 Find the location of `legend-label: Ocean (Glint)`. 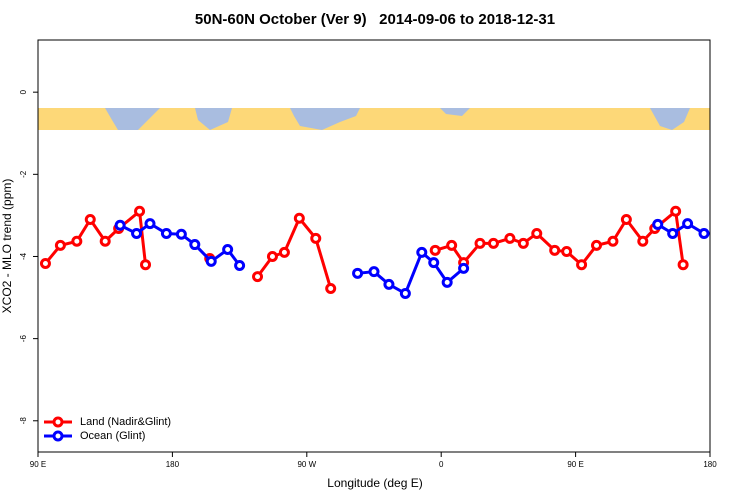

legend-label: Ocean (Glint) is located at coordinates (112, 436).